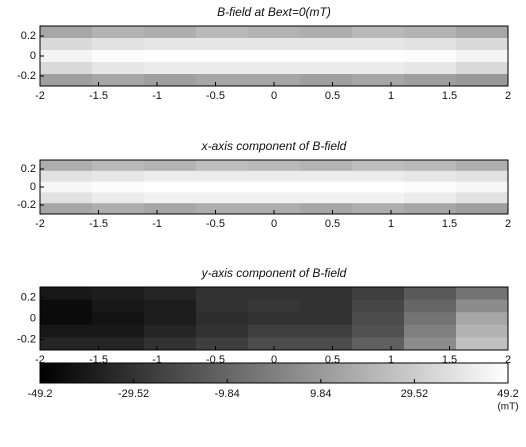 The height and width of the screenshot is (447, 526). I want to click on x-tick-label: 9.84, so click(320, 394).